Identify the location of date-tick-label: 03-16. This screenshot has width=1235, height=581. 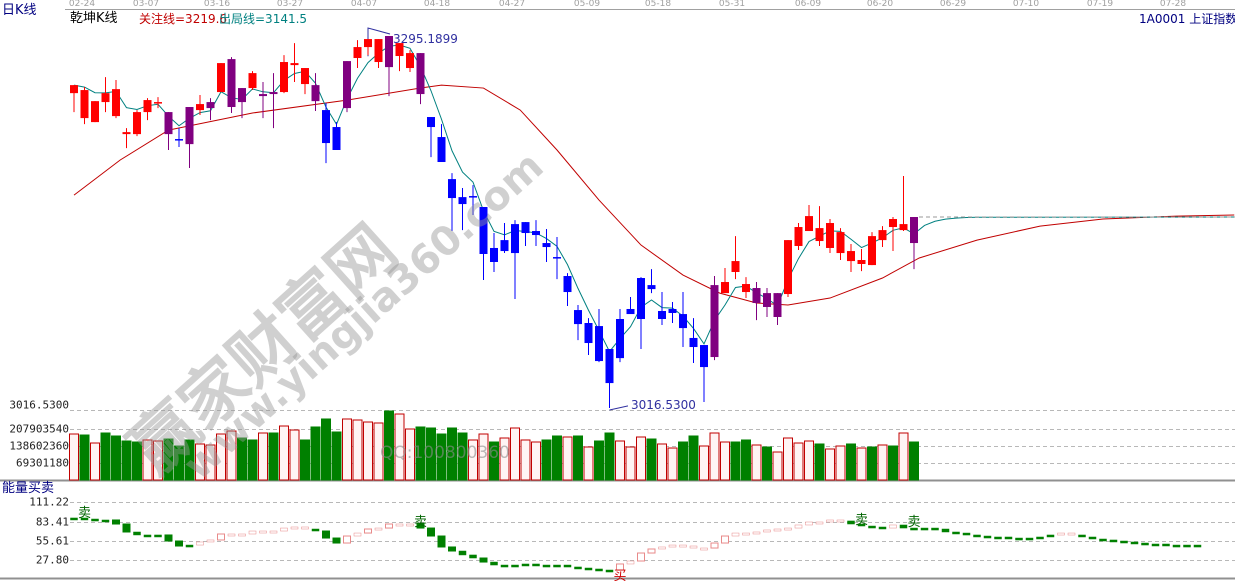
(217, 4).